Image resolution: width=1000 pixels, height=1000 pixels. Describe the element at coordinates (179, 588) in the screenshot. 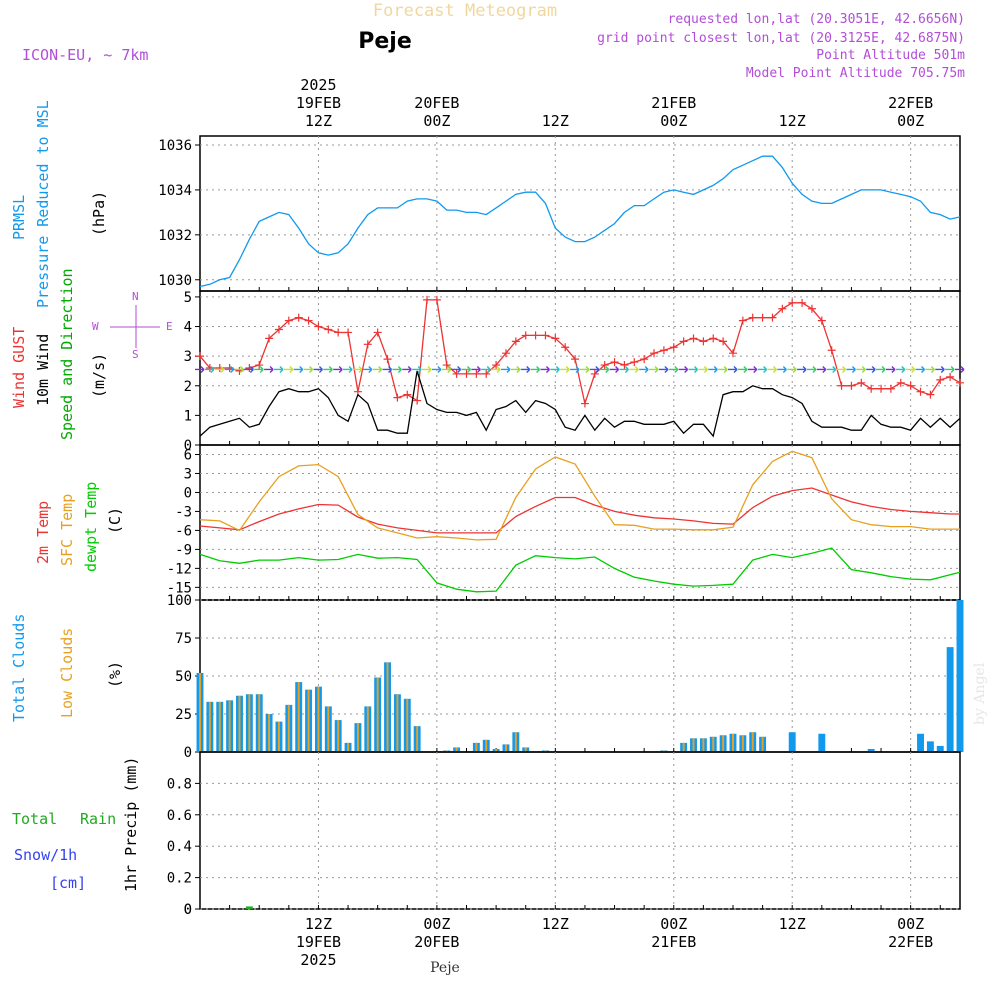

I see `y-tick-label: -15` at that location.